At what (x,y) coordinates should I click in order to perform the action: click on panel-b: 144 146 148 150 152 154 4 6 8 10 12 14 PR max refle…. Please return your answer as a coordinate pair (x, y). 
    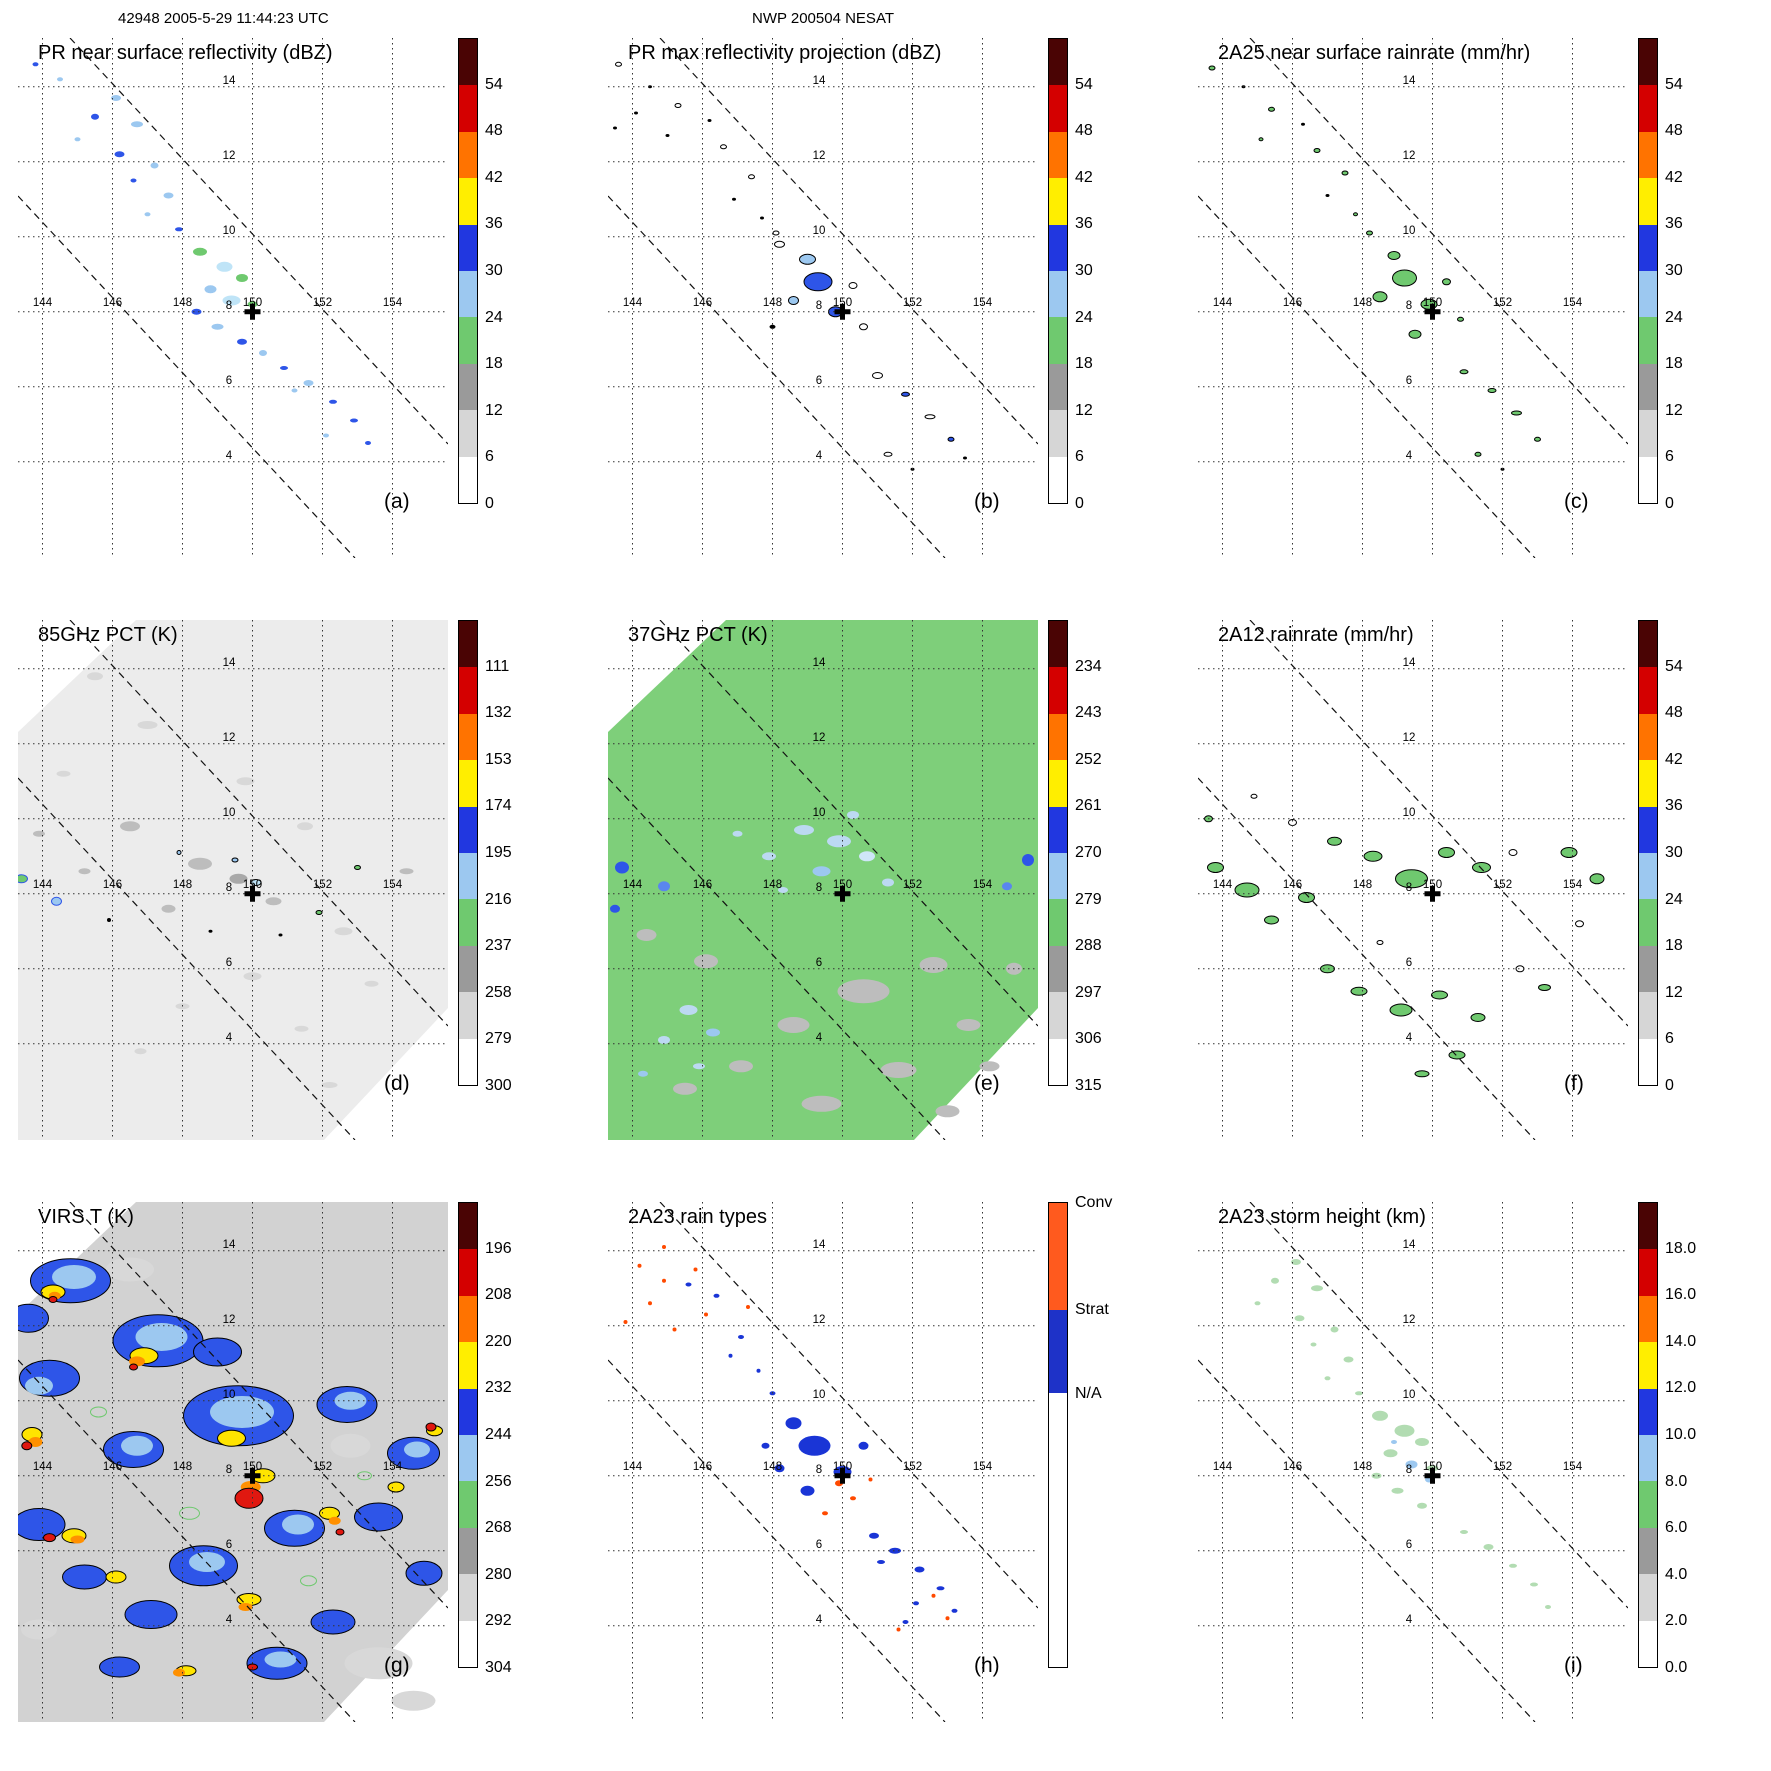
    Looking at the image, I should click on (878, 300).